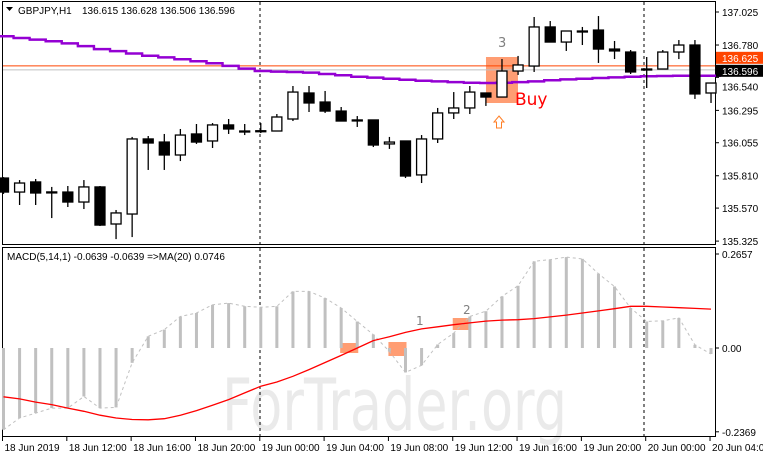 Image resolution: width=763 pixels, height=459 pixels. Describe the element at coordinates (499, 122) in the screenshot. I see `buy-arrow-icon` at that location.